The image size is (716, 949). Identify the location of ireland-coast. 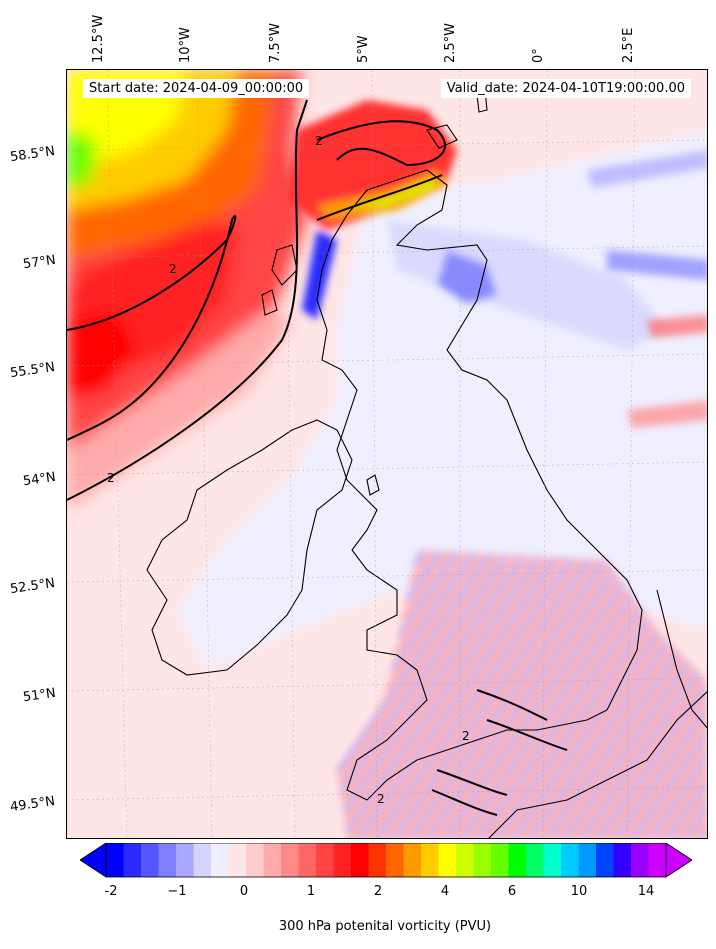
(249, 547).